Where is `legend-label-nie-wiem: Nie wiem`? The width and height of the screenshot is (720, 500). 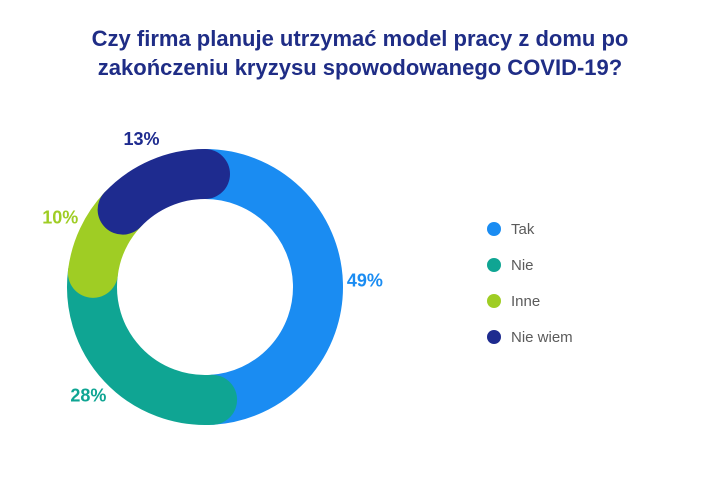
legend-label-nie-wiem: Nie wiem is located at coordinates (542, 337).